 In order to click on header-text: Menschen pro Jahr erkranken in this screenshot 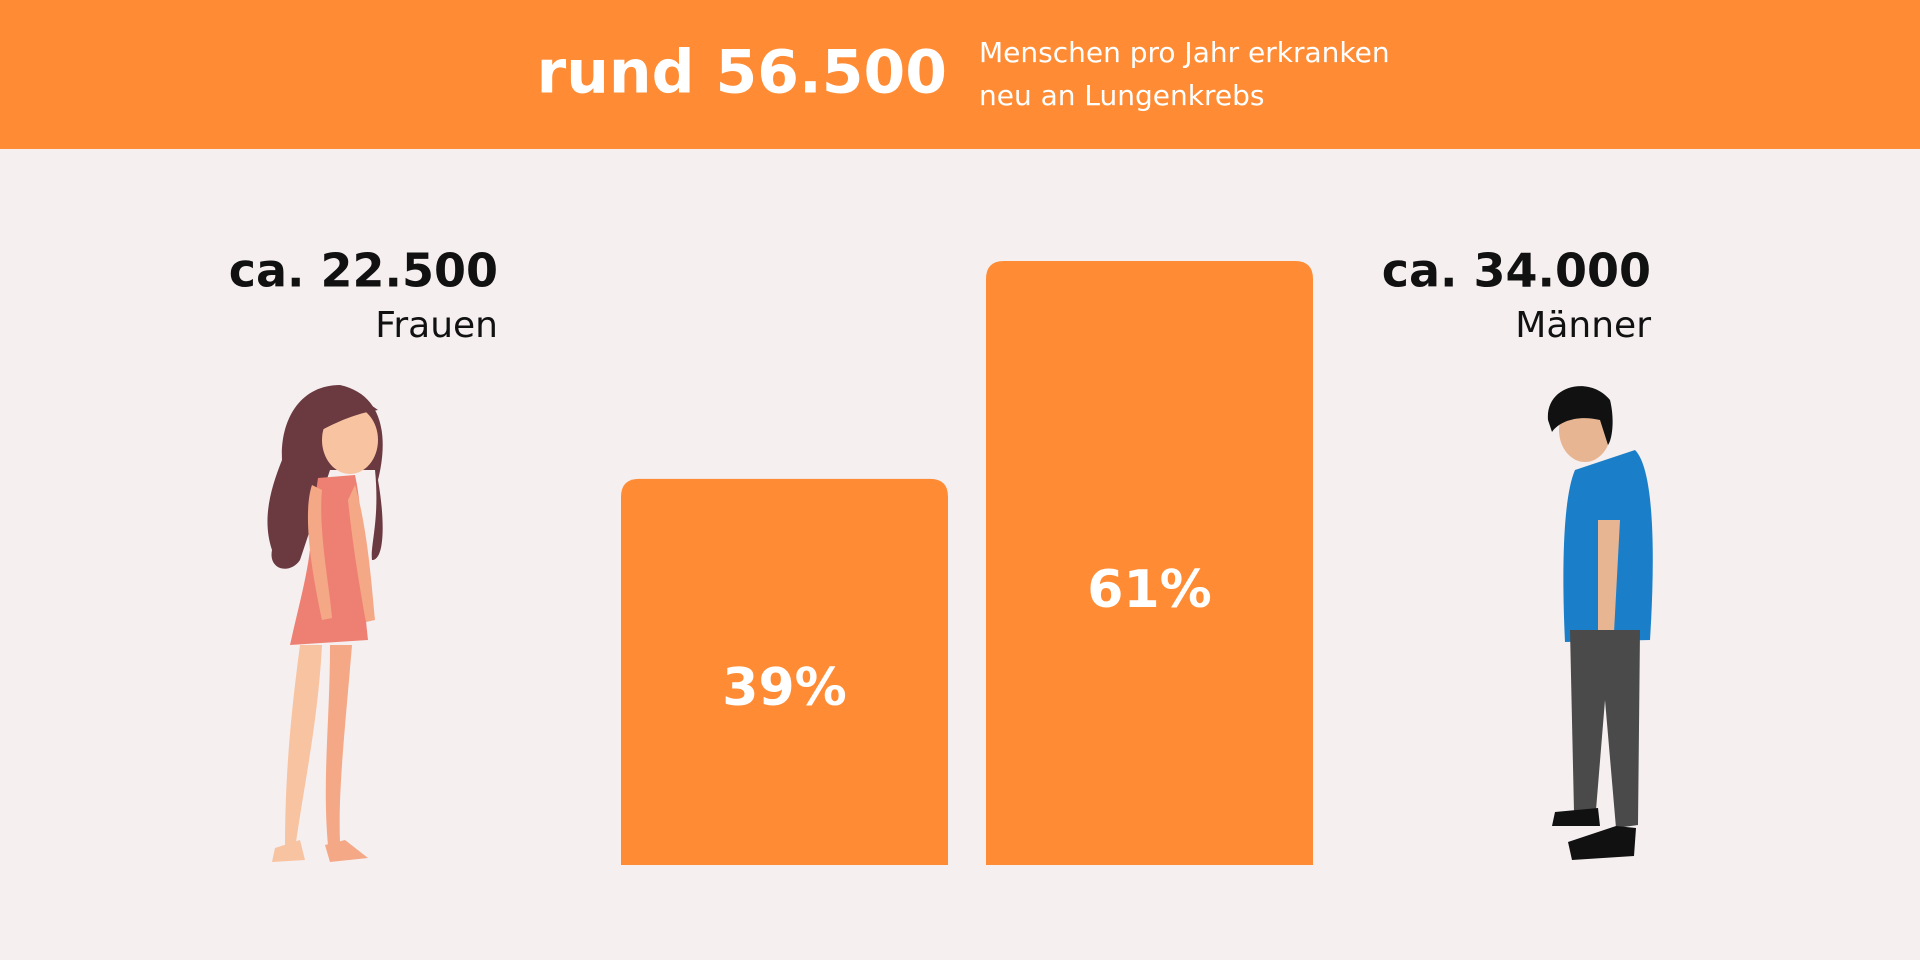, I will do `click(1184, 52)`.